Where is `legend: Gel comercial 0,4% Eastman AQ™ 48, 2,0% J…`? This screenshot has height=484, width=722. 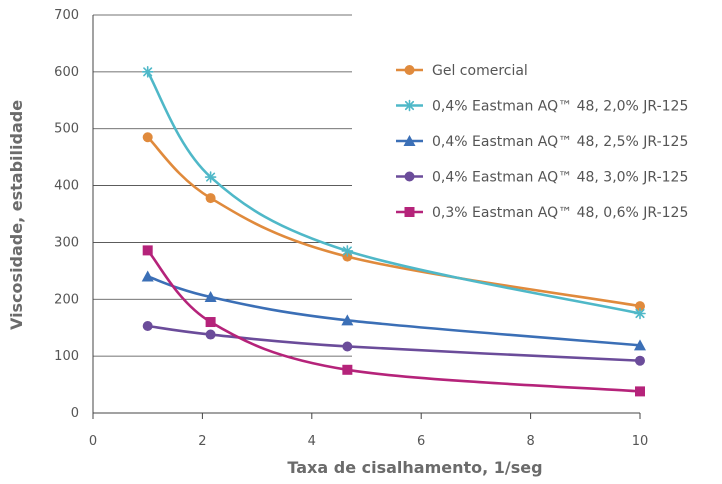
legend: Gel comercial 0,4% Eastman AQ™ 48, 2,0% J… is located at coordinates (542, 142).